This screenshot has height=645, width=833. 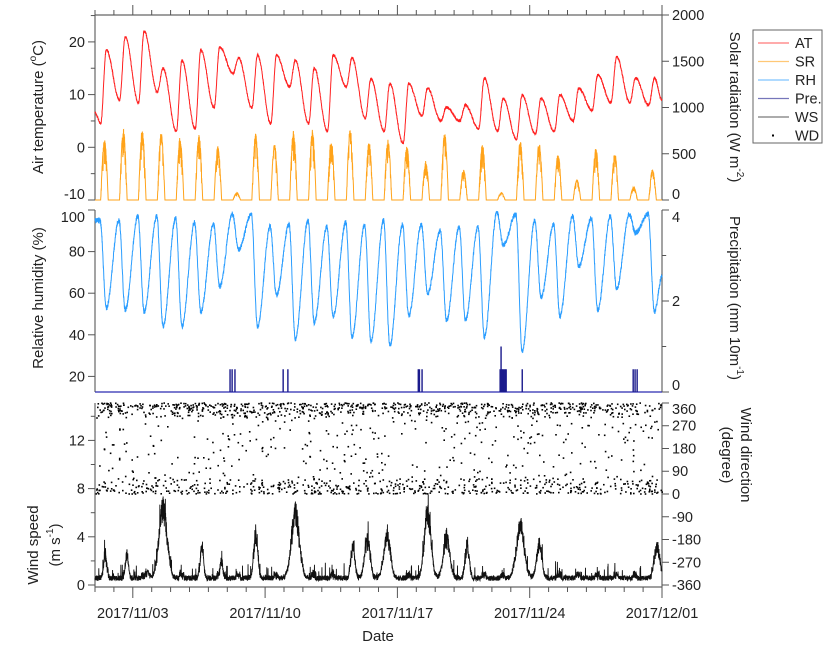 I want to click on date-tick-label: 2017/11/03, so click(x=133, y=614).